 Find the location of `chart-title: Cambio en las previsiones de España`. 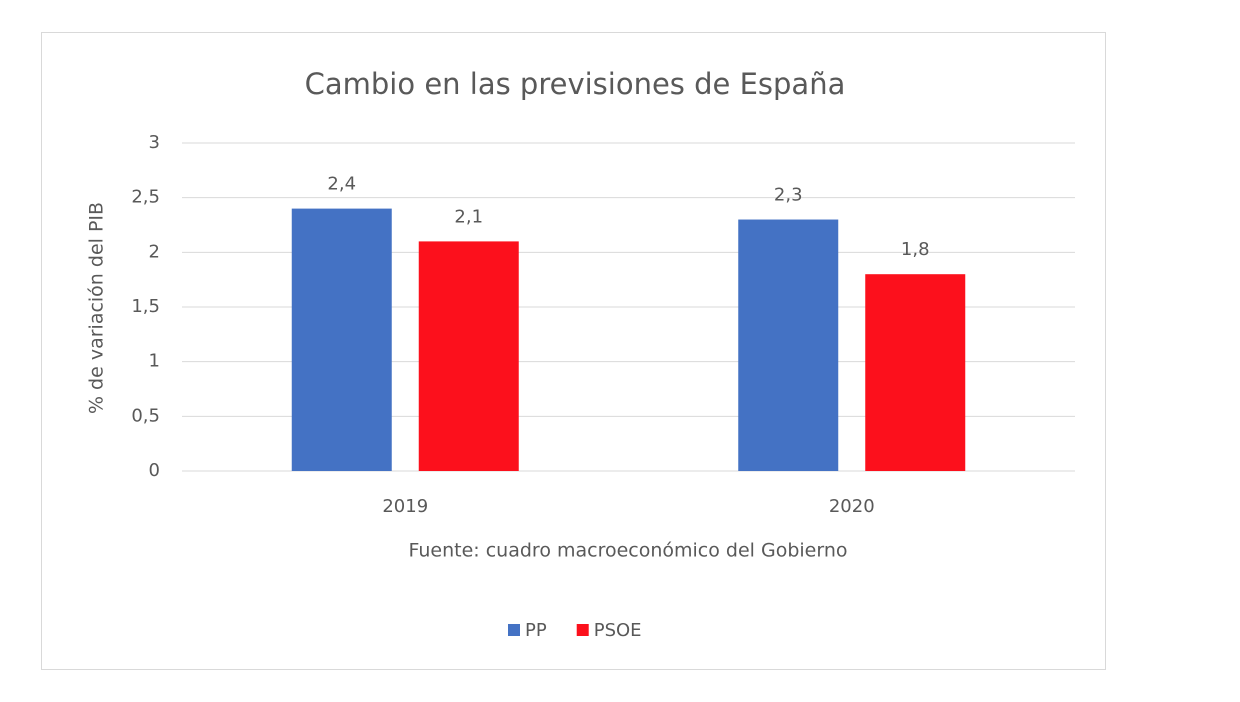

chart-title: Cambio en las previsiones de España is located at coordinates (575, 84).